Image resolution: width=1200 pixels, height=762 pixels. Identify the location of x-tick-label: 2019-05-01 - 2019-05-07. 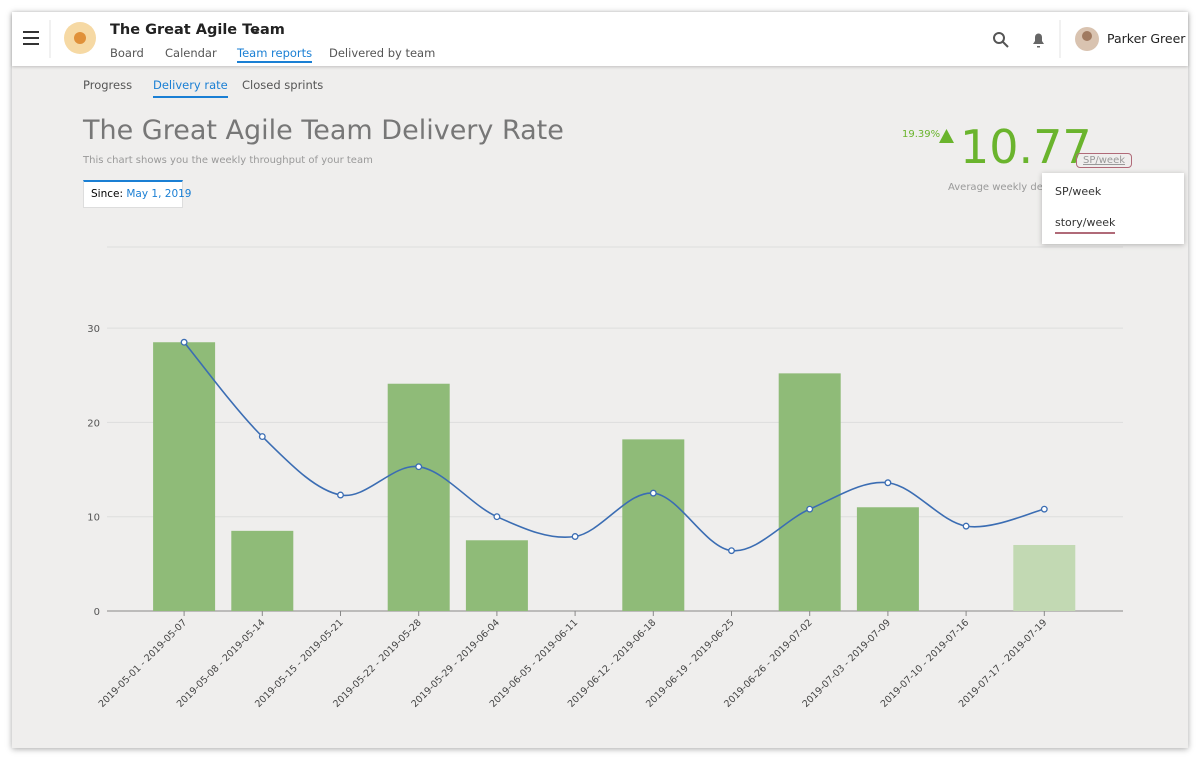
(143, 663).